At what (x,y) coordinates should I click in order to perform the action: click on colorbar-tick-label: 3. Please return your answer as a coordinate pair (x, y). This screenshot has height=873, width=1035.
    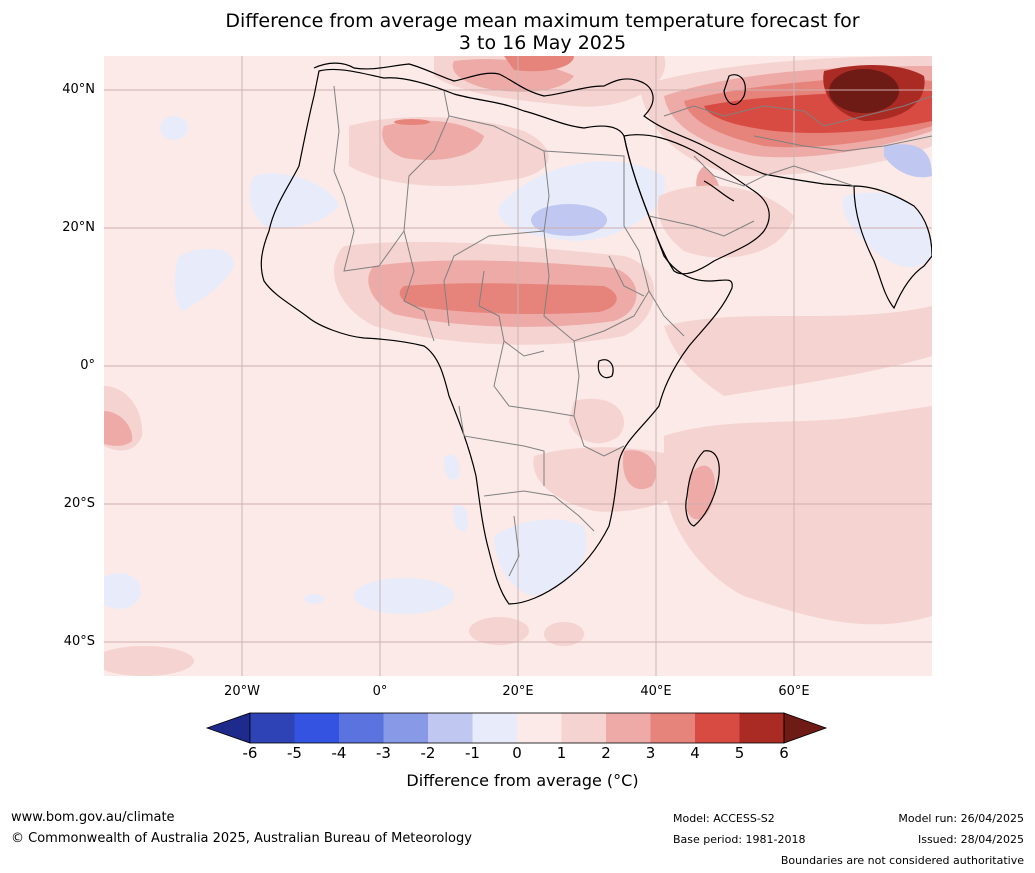
    Looking at the image, I should click on (650, 753).